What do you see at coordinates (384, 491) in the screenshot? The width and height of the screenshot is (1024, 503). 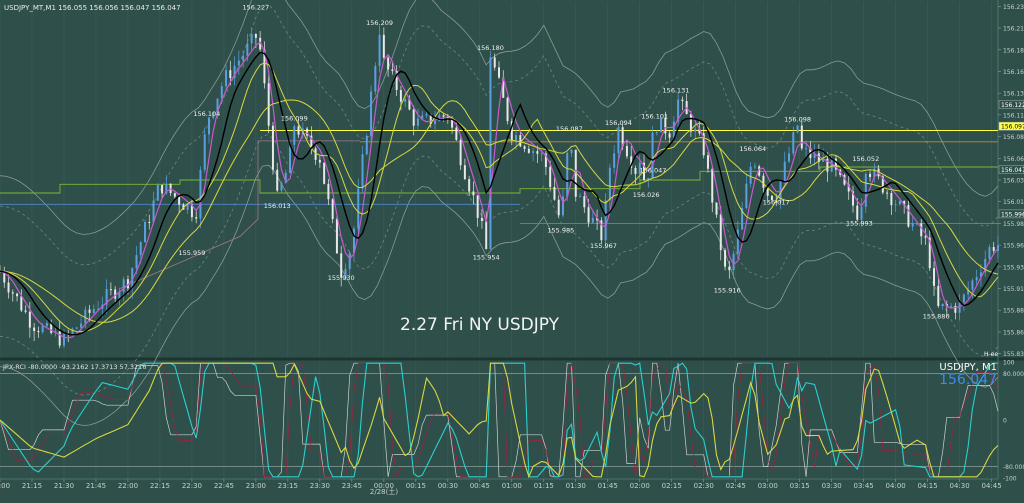 I see `date-label: 2/28(土)` at bounding box center [384, 491].